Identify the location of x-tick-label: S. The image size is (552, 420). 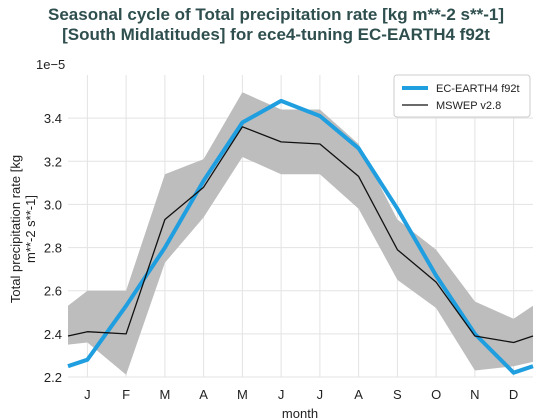
(397, 394).